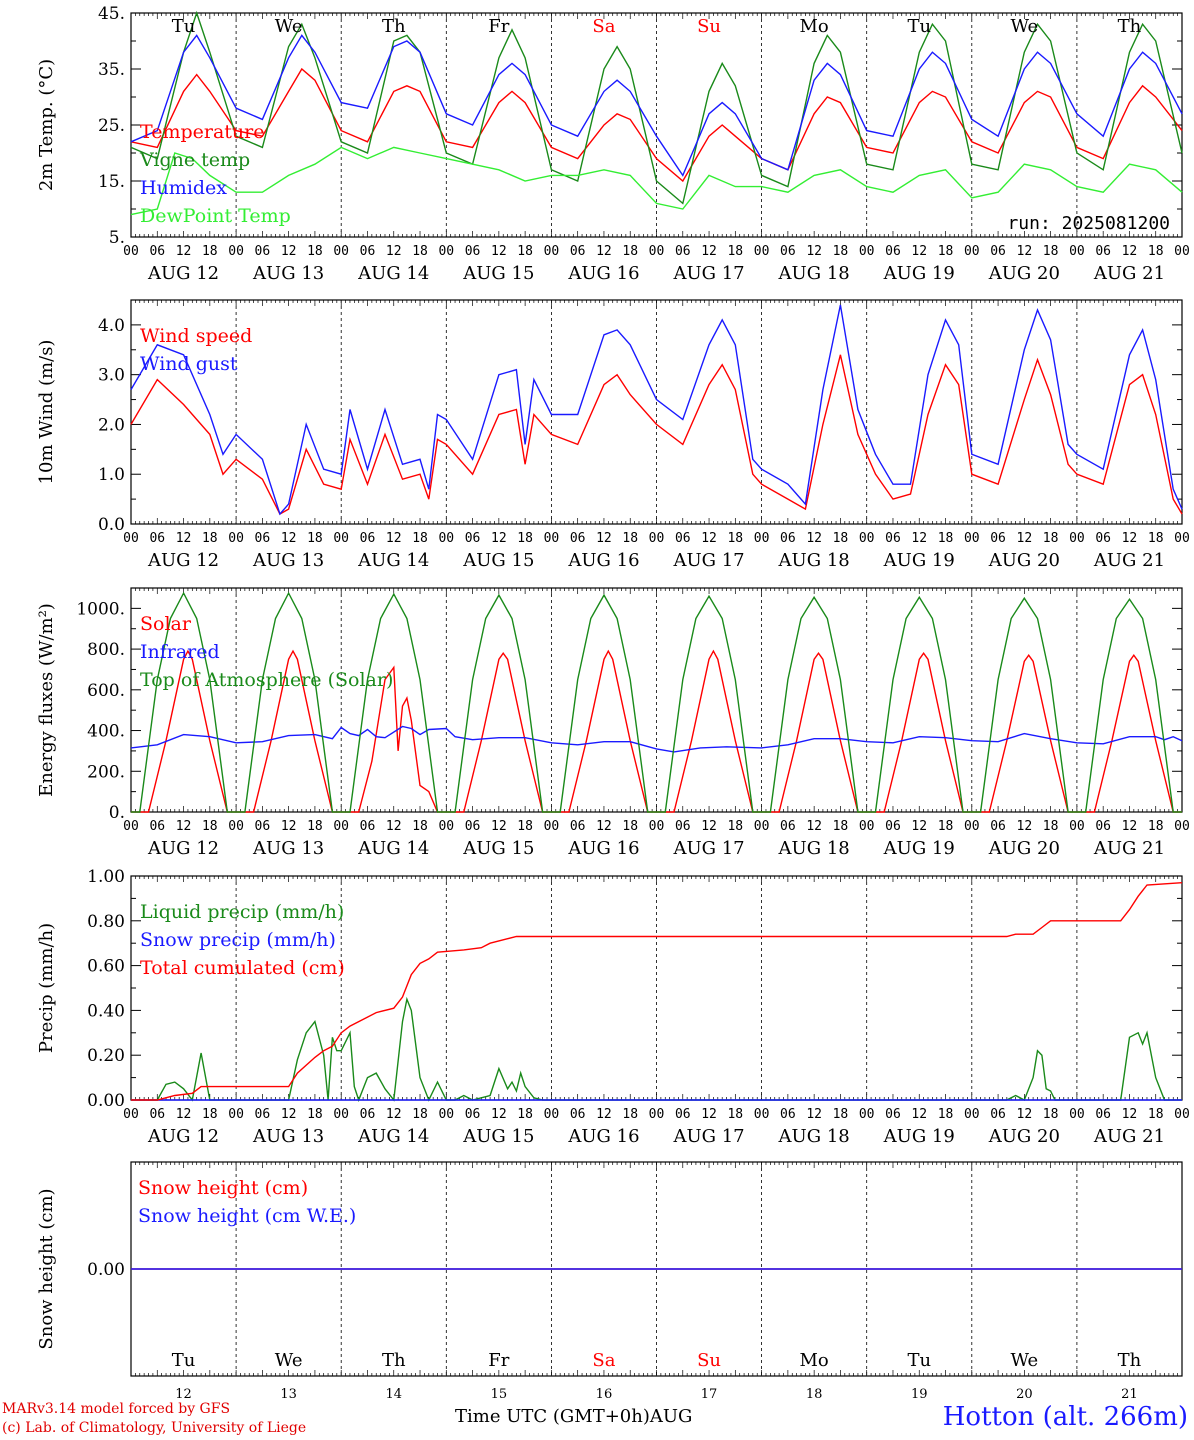 The height and width of the screenshot is (1440, 1194). What do you see at coordinates (656, 125) in the screenshot?
I see `series-line-temperature` at bounding box center [656, 125].